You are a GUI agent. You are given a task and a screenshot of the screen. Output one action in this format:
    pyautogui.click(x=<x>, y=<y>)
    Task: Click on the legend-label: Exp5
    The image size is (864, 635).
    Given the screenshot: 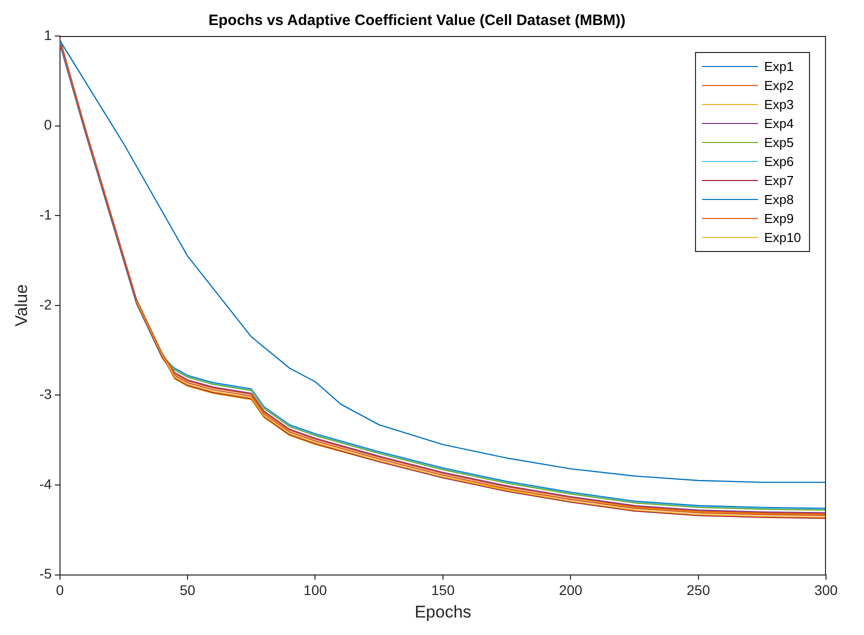 What is the action you would take?
    pyautogui.click(x=779, y=143)
    